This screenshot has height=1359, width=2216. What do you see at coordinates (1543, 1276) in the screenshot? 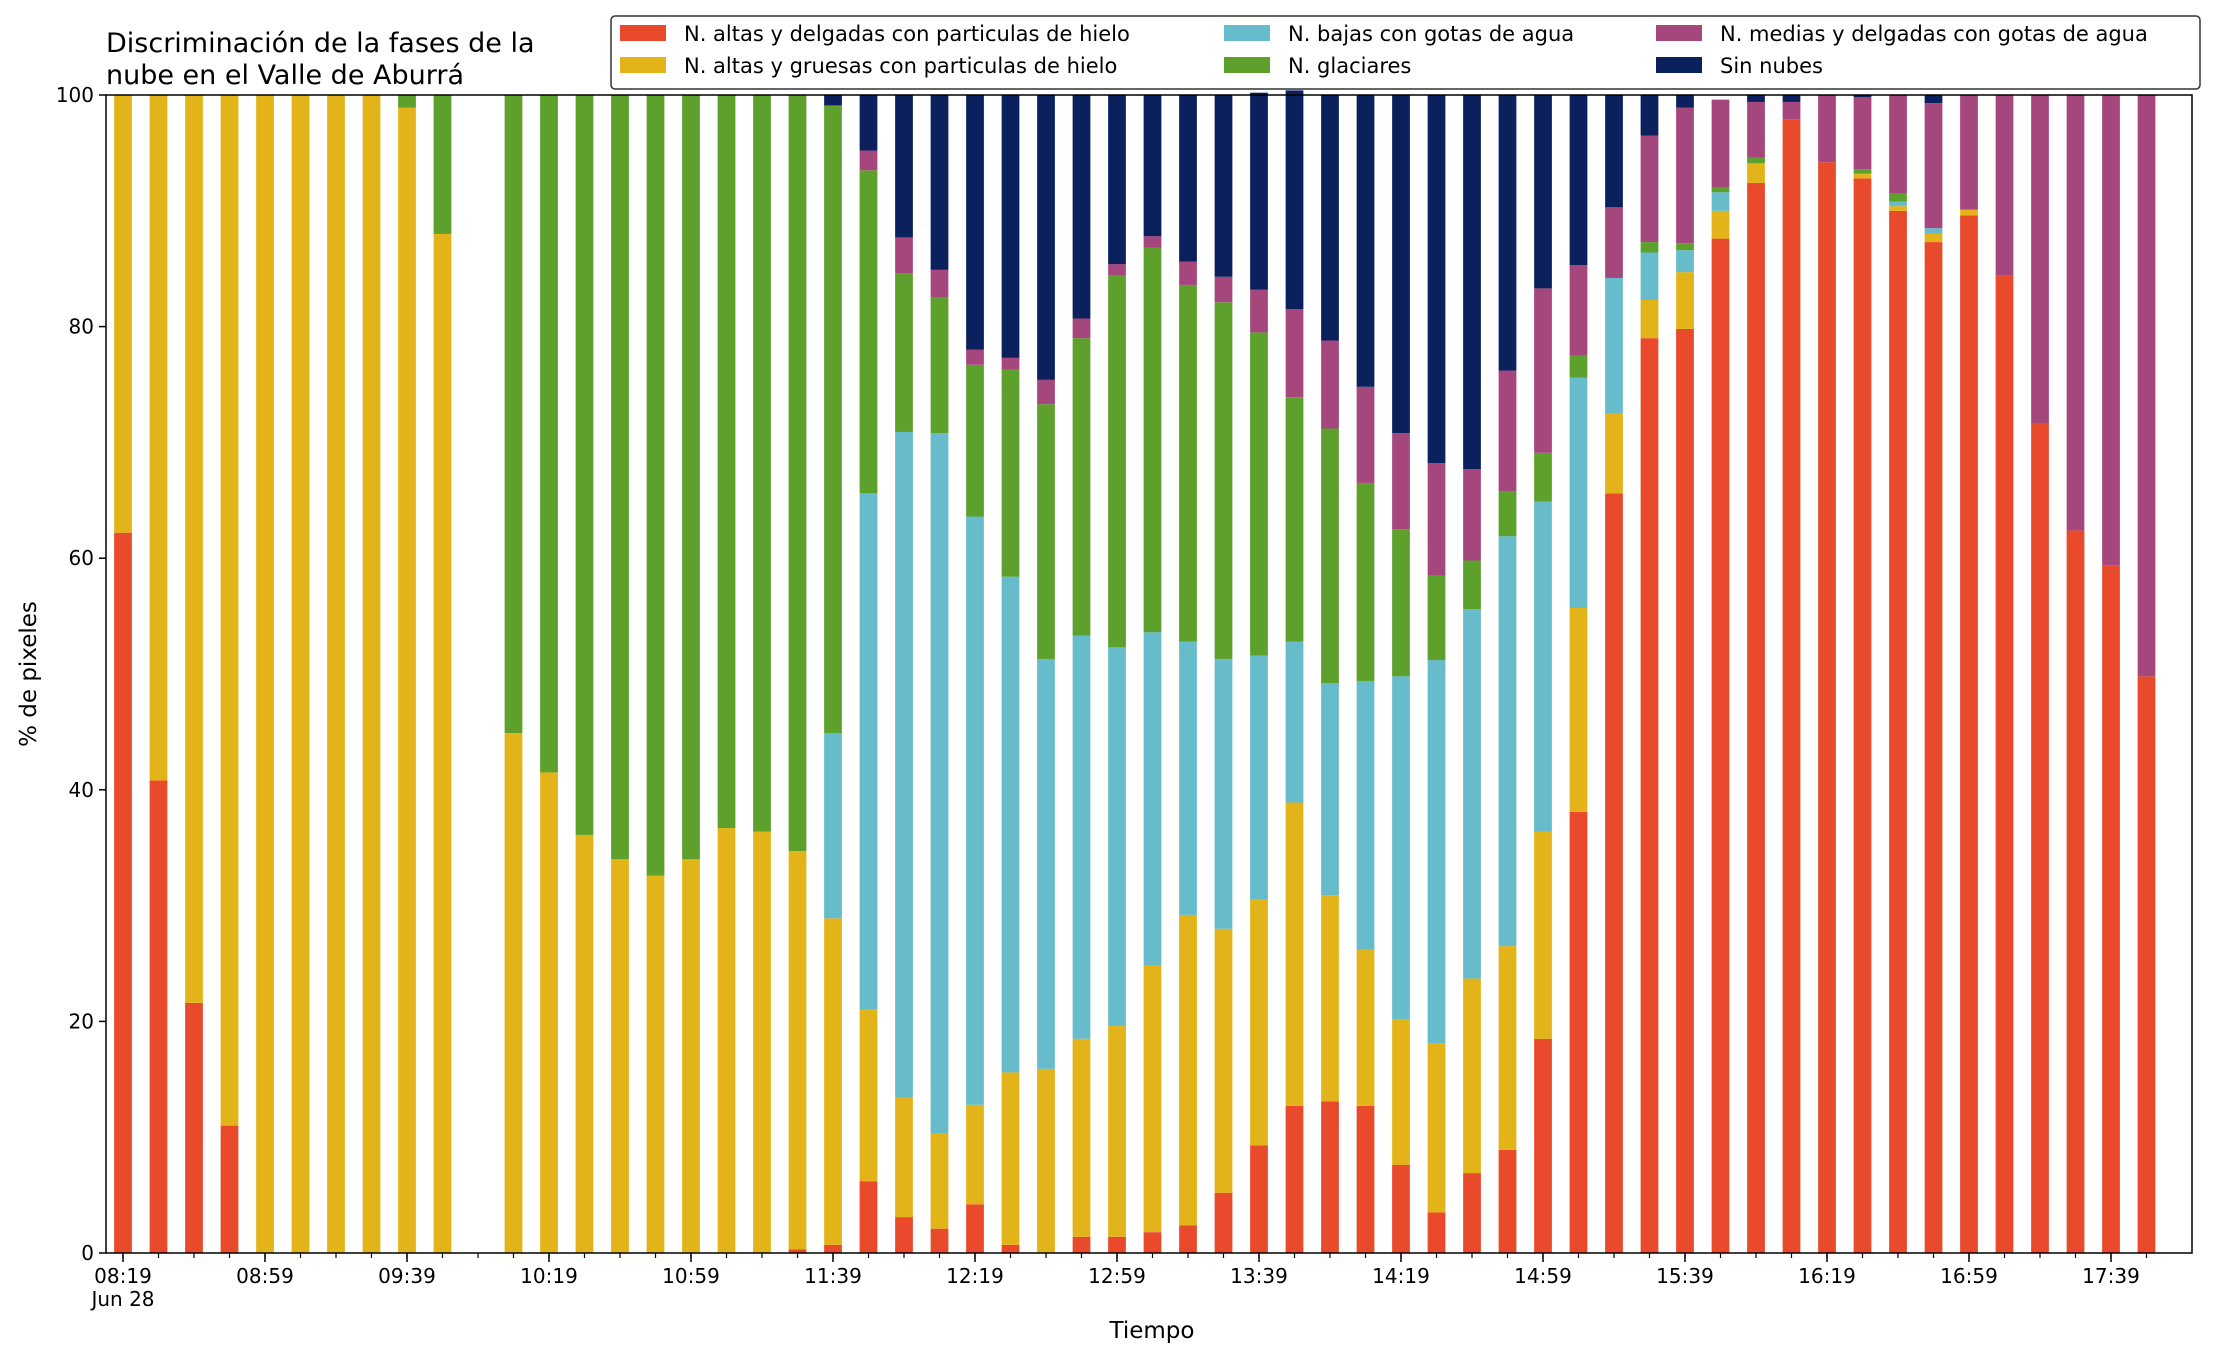
I see `x-tick-label: 14:59` at bounding box center [1543, 1276].